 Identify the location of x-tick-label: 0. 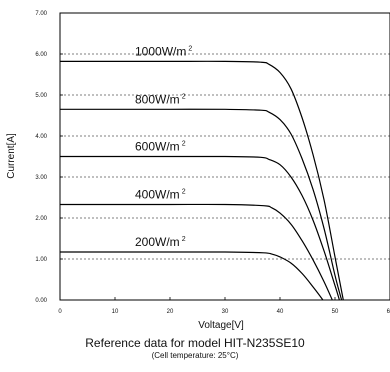
(60, 312).